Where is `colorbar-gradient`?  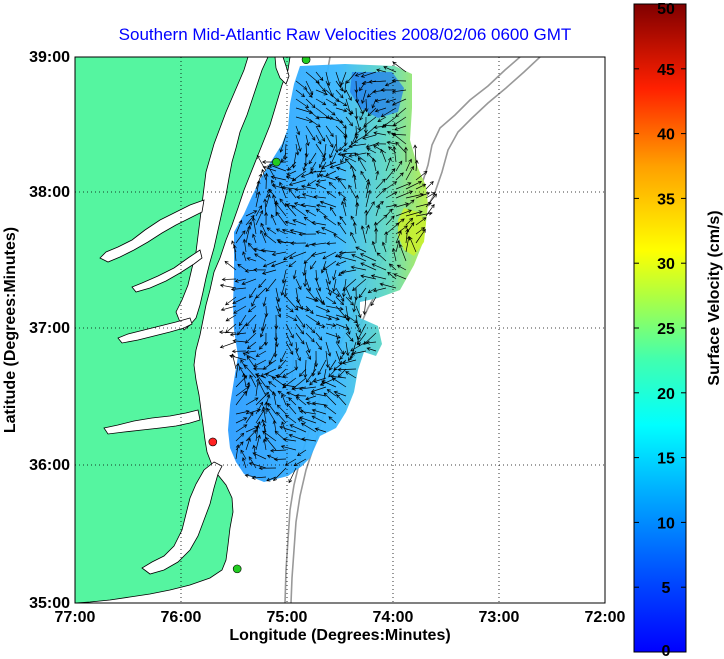 colorbar-gradient is located at coordinates (660, 328).